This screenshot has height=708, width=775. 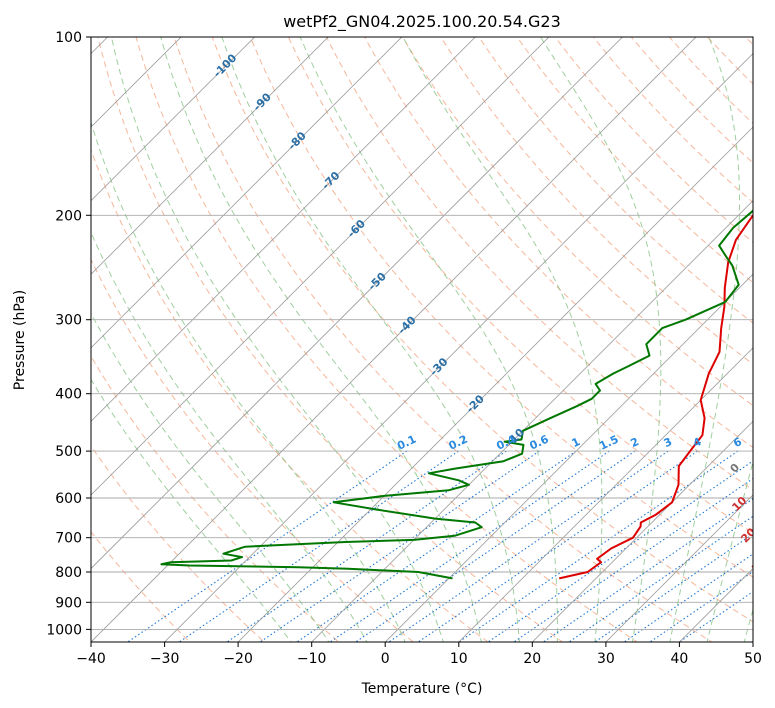 I want to click on y-tick-label: 700, so click(x=68, y=539).